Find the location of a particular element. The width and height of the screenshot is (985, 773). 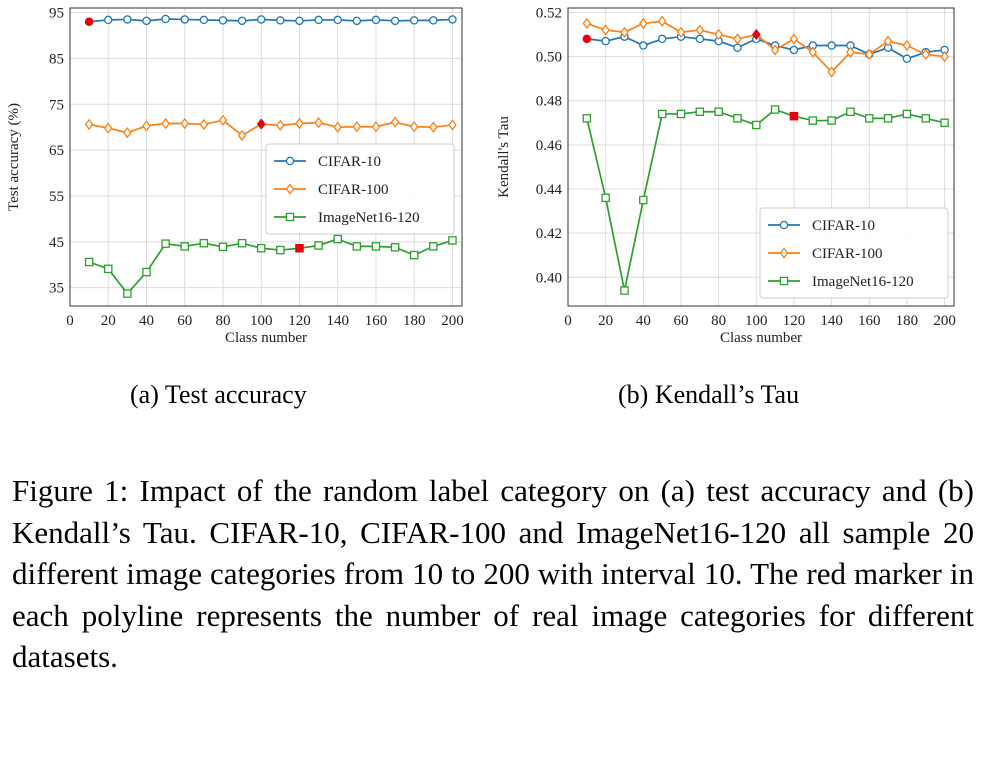

y-tick-label: 45 is located at coordinates (56, 243).